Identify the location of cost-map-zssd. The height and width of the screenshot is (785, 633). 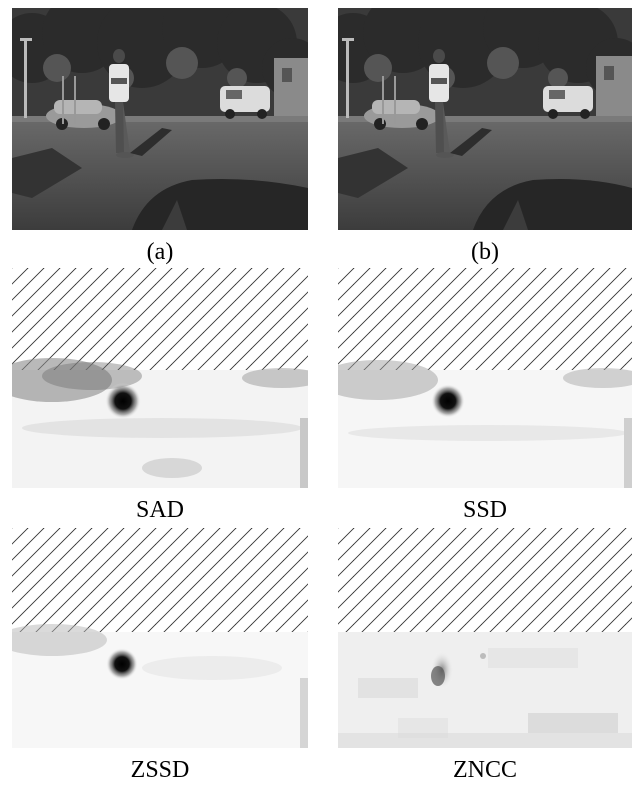
(160, 638).